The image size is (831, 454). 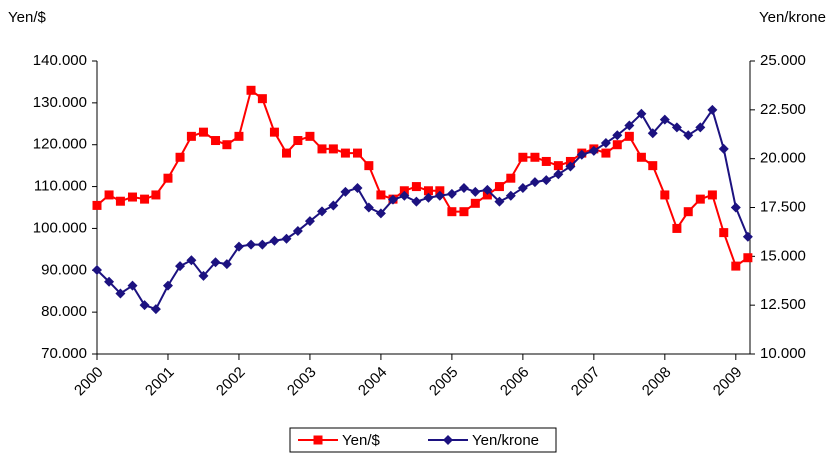 I want to click on x-tick-label: 2000, so click(x=89, y=382).